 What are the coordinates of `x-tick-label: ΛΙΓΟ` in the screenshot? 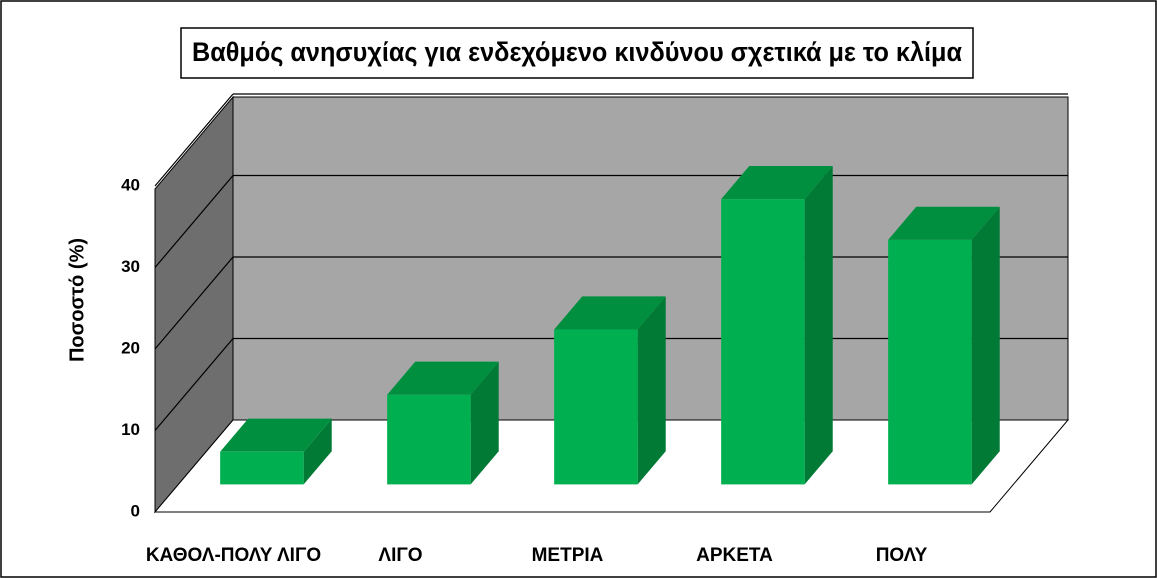 It's located at (400, 555).